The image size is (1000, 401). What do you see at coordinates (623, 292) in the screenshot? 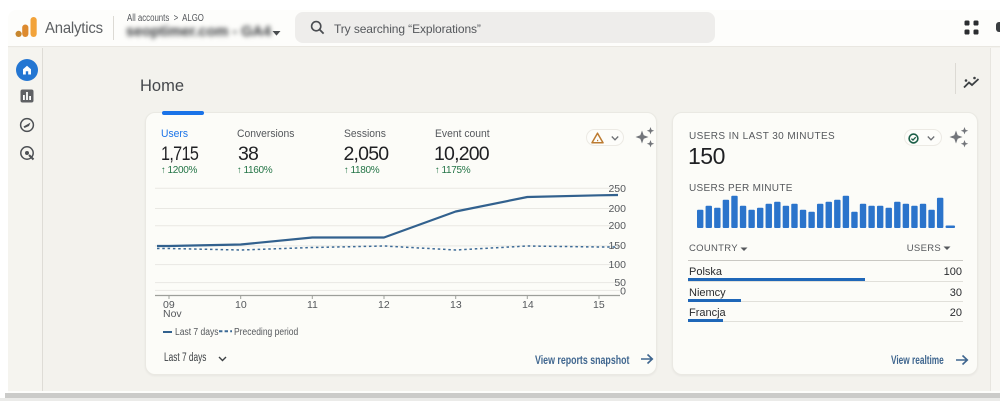
I see `svg-text: 0` at bounding box center [623, 292].